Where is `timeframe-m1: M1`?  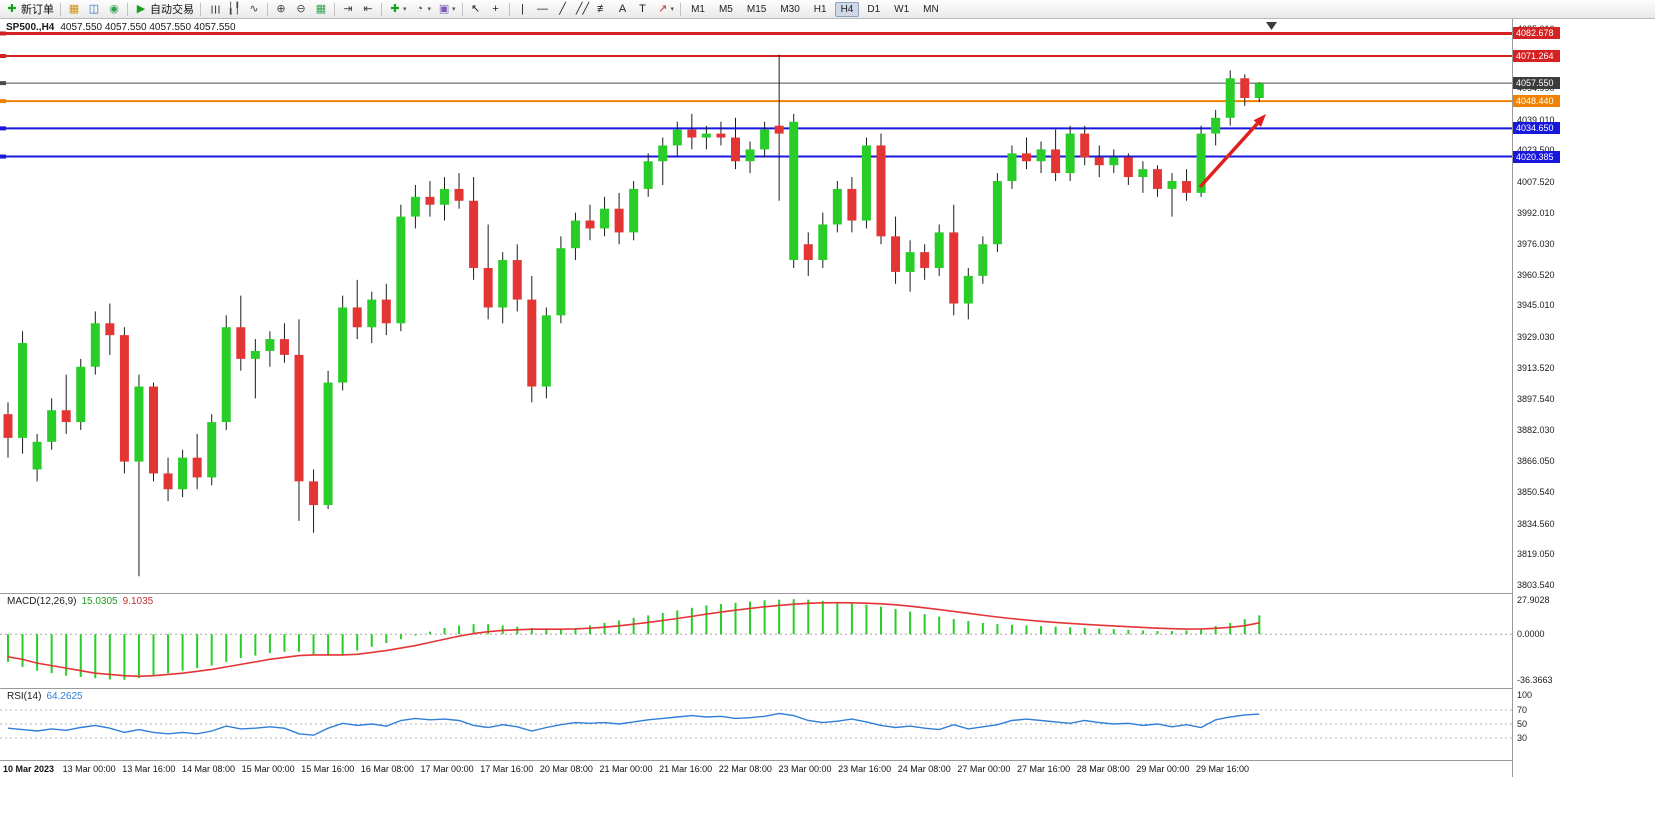 timeframe-m1: M1 is located at coordinates (698, 9).